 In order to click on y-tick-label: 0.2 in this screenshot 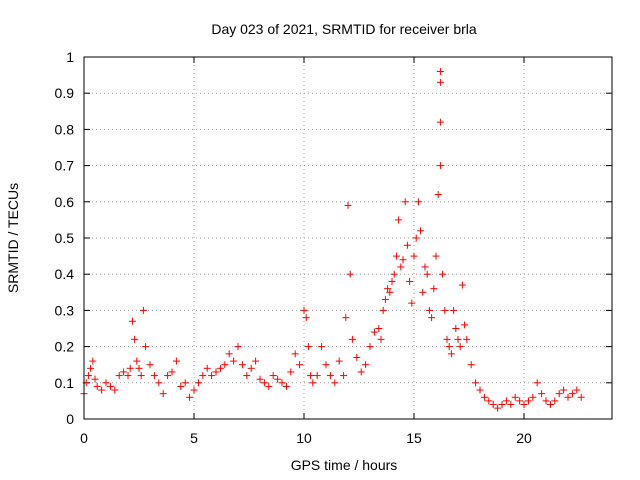, I will do `click(65, 347)`.